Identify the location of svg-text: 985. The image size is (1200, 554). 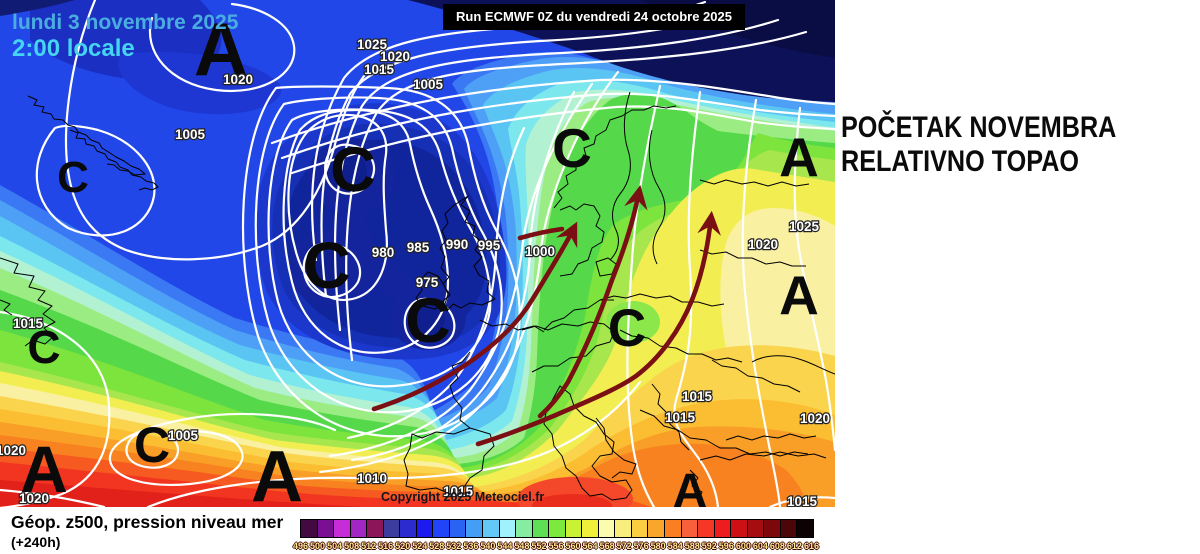
(418, 247).